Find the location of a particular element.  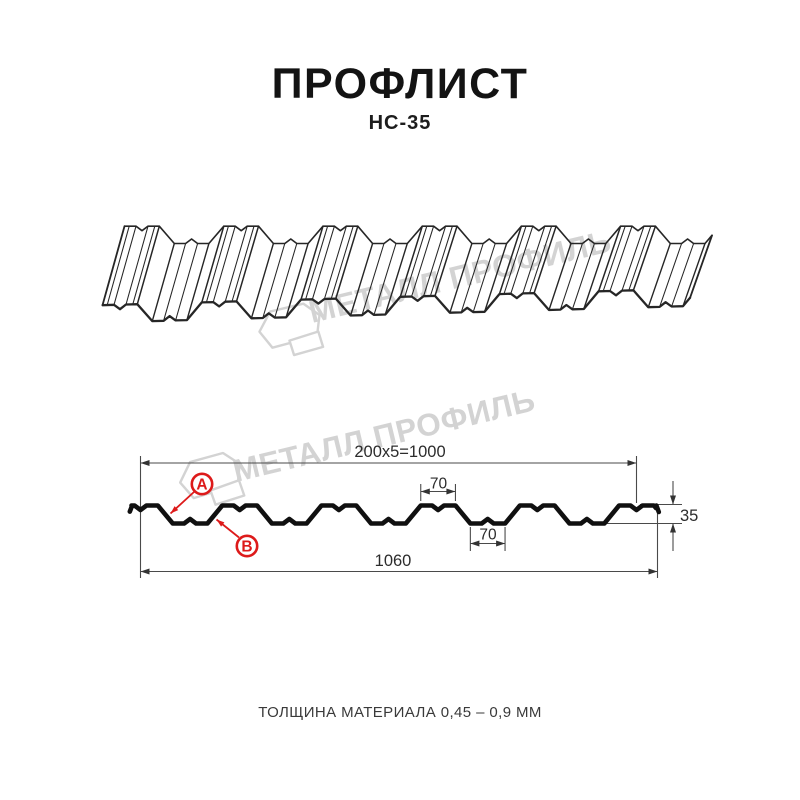

product-code: НС-35 is located at coordinates (400, 123).